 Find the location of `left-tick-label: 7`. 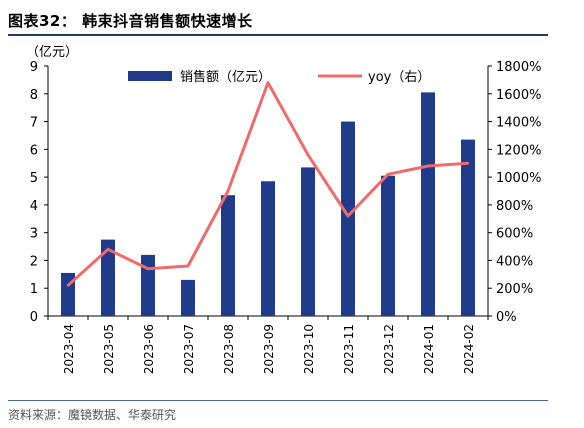

left-tick-label: 7 is located at coordinates (34, 123).